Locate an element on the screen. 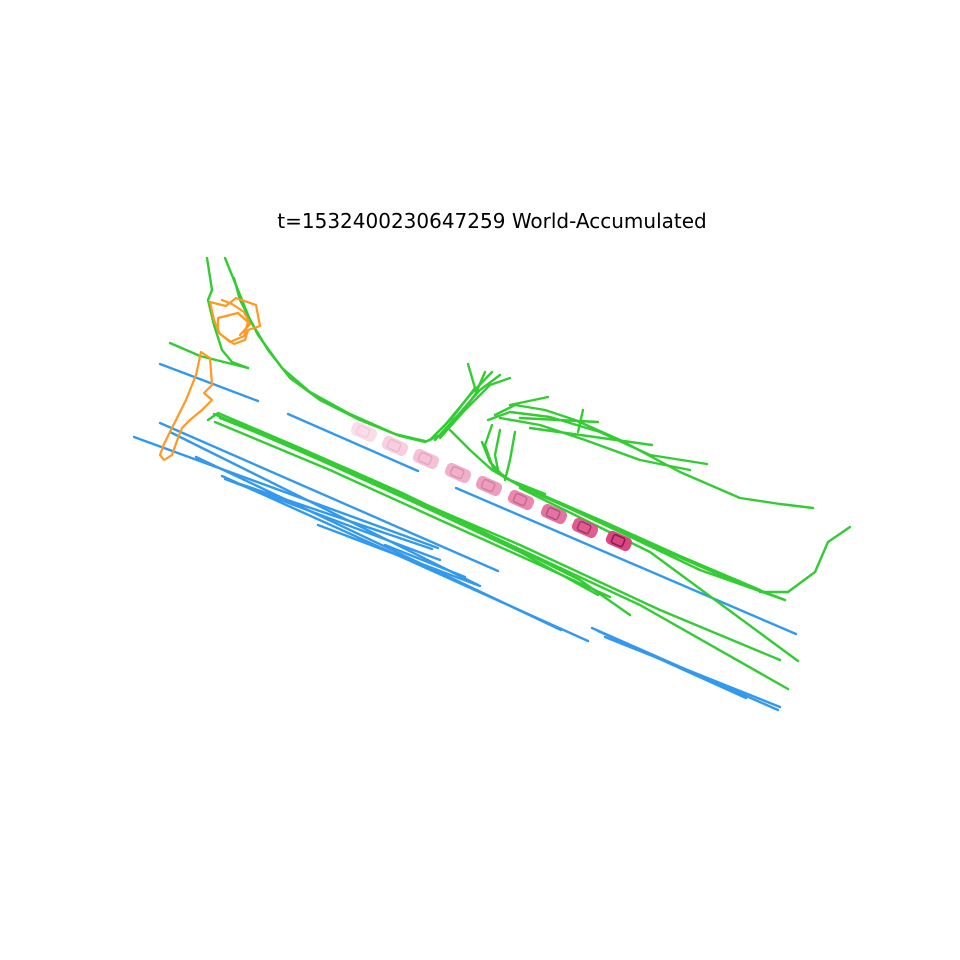 Image resolution: width=960 pixels, height=960 pixels. ego-vehicle-current is located at coordinates (619, 541).